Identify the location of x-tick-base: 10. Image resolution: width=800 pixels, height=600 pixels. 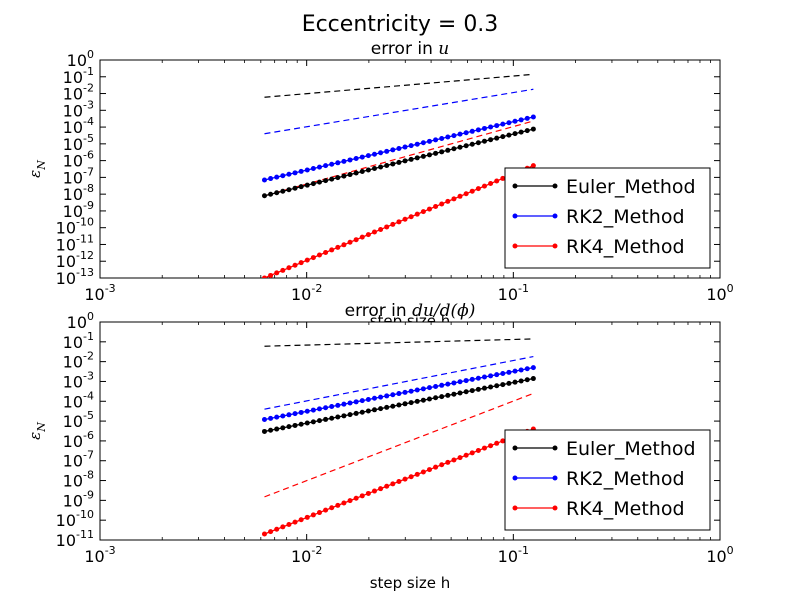
(301, 556).